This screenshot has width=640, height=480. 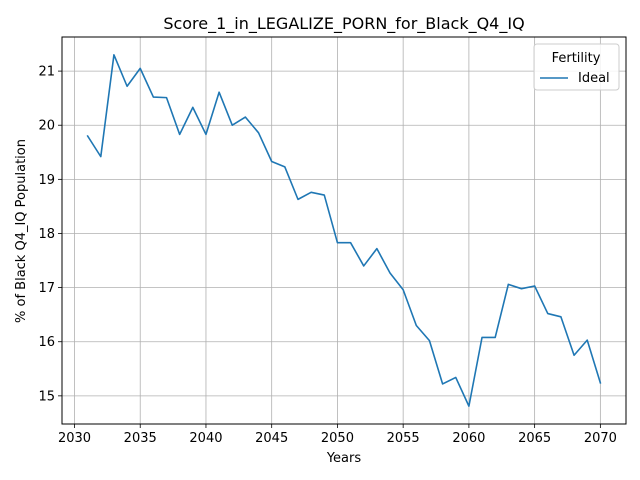 What do you see at coordinates (594, 78) in the screenshot?
I see `legend-label-ideal: Ideal` at bounding box center [594, 78].